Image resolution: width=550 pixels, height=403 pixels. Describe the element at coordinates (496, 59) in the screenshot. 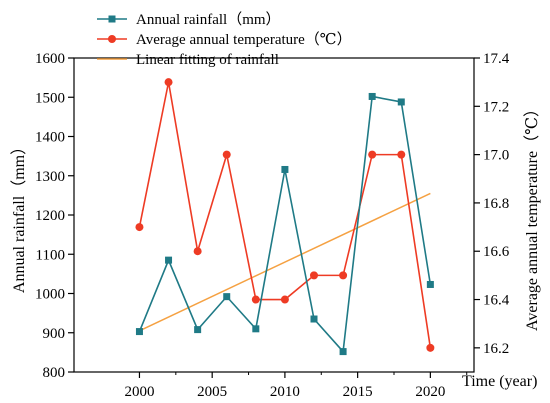

I see `y-right-tick-label: 17.4` at that location.